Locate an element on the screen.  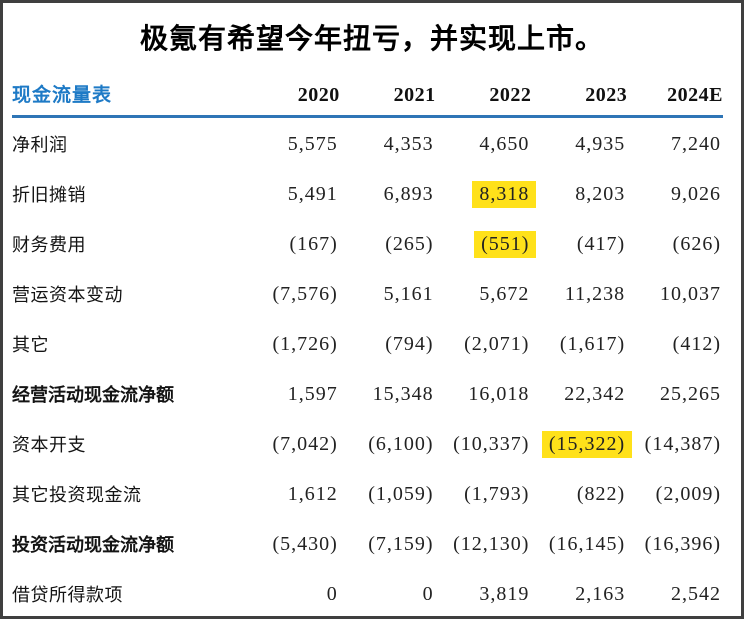
row-label: 其它投资现金流 is located at coordinates (77, 495).